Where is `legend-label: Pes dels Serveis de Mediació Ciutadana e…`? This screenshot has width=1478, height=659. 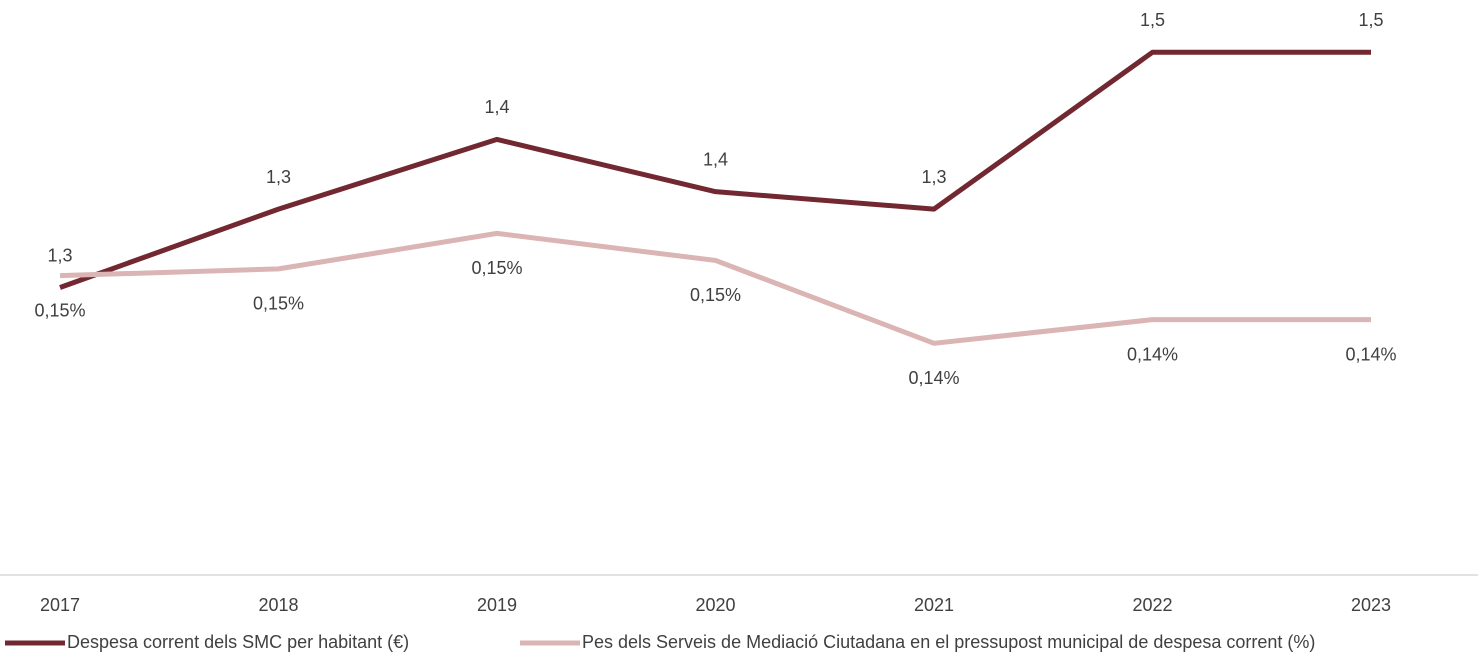
legend-label: Pes dels Serveis de Mediació Ciutadana e… is located at coordinates (948, 642).